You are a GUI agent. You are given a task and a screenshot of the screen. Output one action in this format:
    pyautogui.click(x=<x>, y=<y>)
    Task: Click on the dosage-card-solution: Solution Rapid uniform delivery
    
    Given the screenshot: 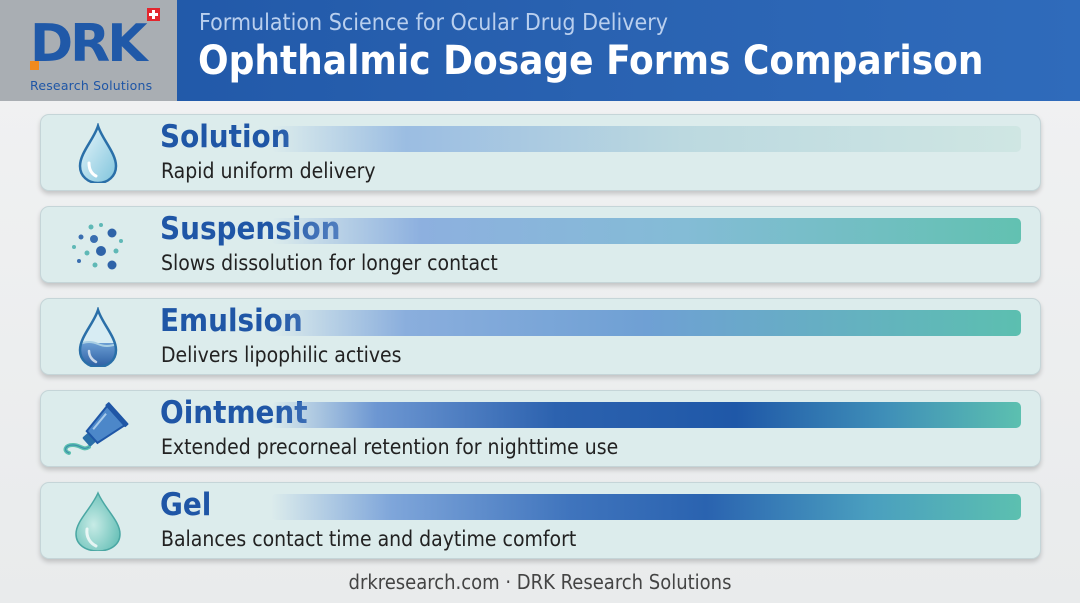 What is the action you would take?
    pyautogui.click(x=540, y=152)
    